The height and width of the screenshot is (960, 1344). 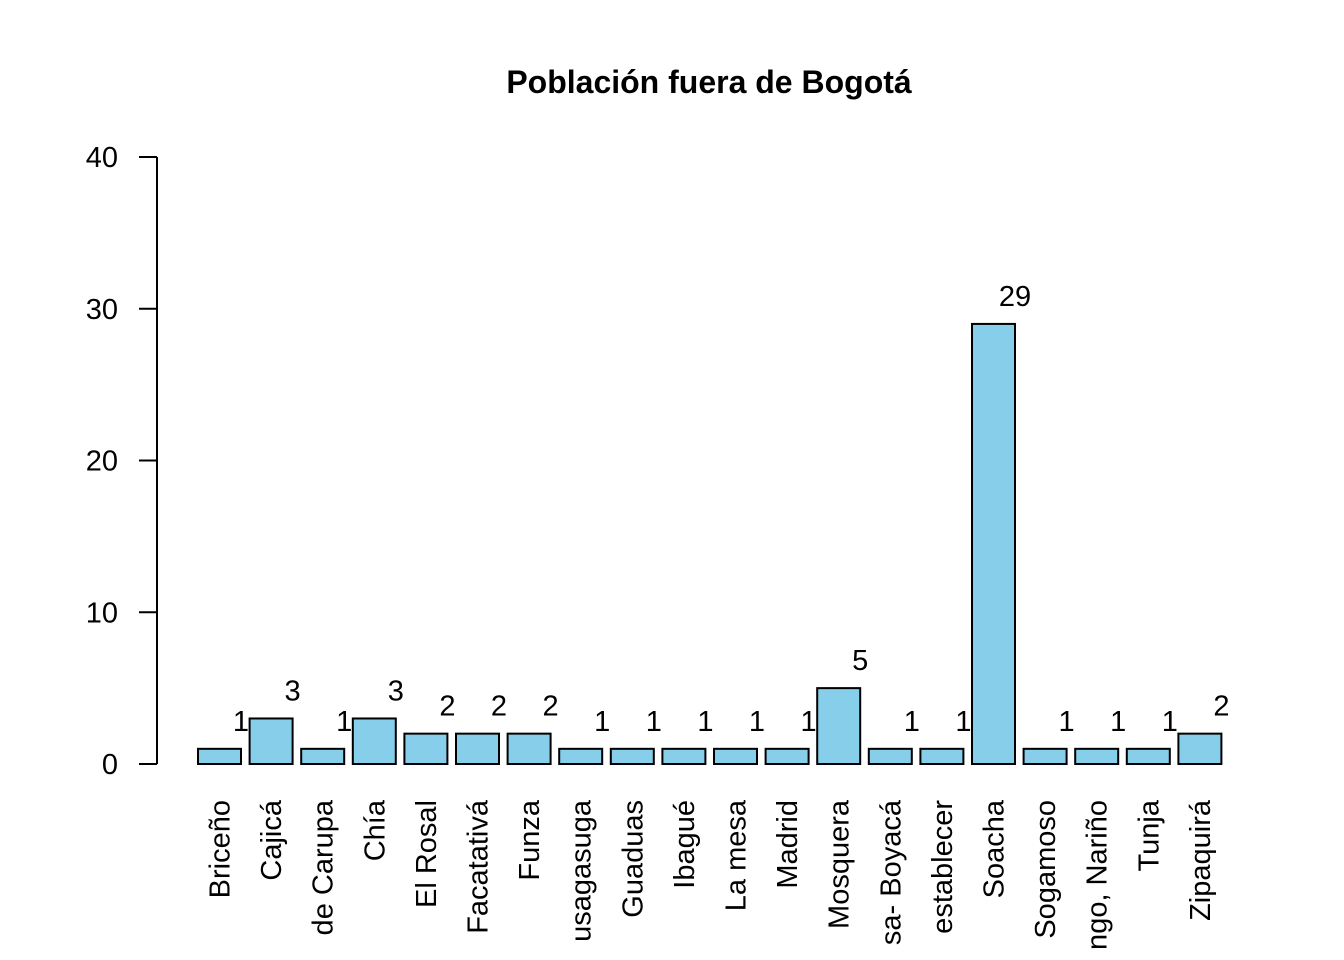 I want to click on y-axis: 0 10 20 30 40, so click(x=122, y=461).